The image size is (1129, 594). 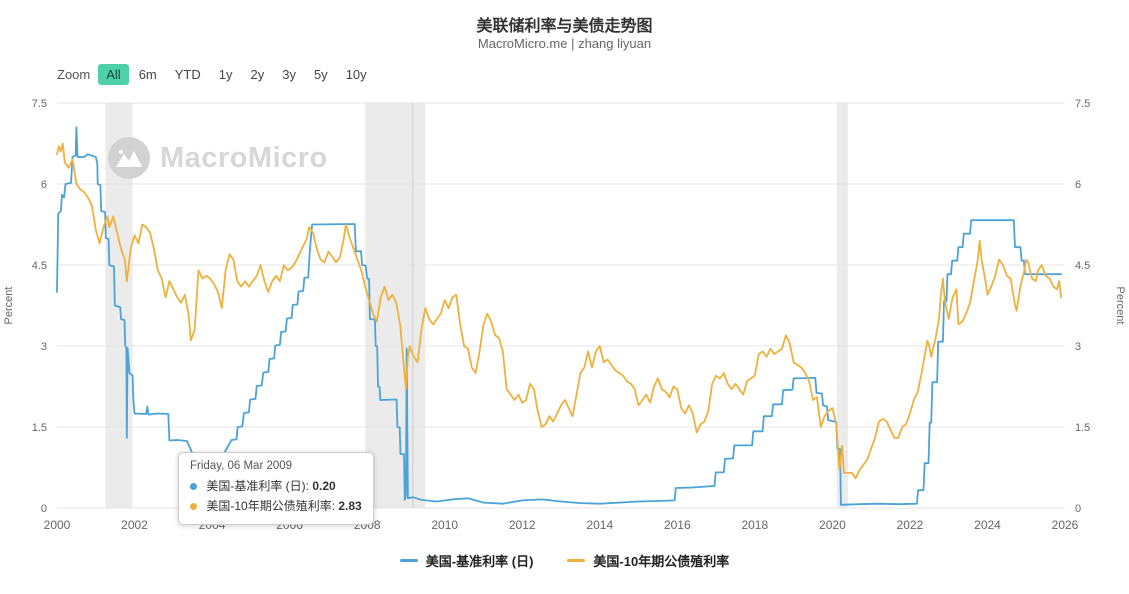 What do you see at coordinates (241, 466) in the screenshot?
I see `tooltip-date: Friday, 06 Mar 2009` at bounding box center [241, 466].